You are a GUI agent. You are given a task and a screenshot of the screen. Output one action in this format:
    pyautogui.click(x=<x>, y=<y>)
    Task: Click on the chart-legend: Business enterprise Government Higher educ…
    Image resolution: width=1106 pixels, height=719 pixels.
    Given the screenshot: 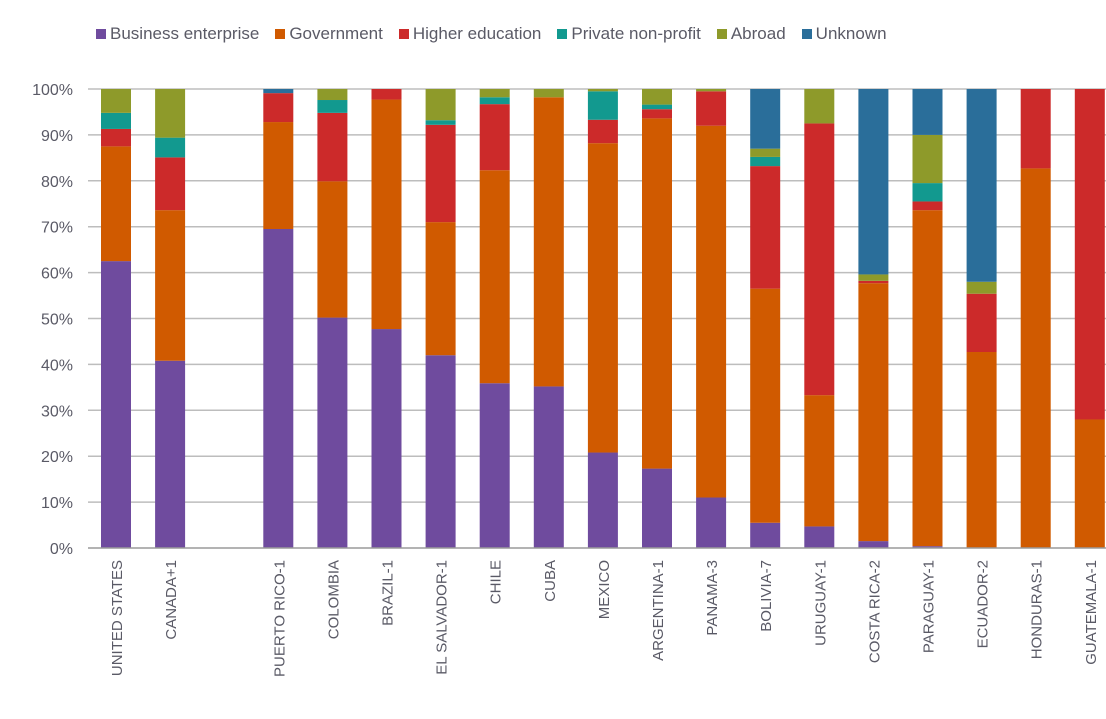 What is the action you would take?
    pyautogui.click(x=491, y=34)
    